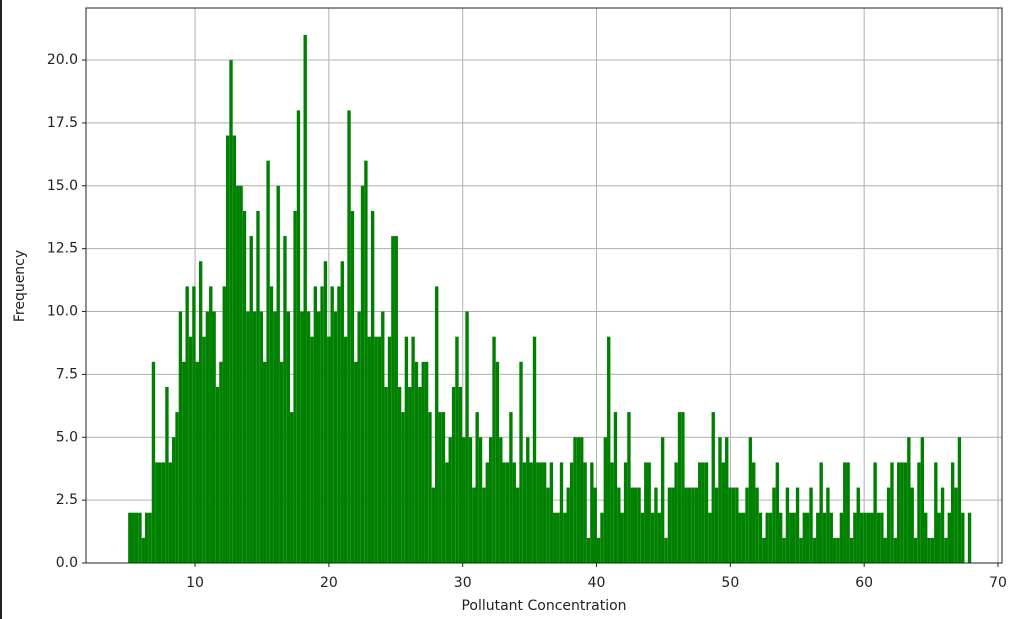 The width and height of the screenshot is (1018, 619). What do you see at coordinates (62, 312) in the screenshot?
I see `y-tick-label: 10.0` at bounding box center [62, 312].